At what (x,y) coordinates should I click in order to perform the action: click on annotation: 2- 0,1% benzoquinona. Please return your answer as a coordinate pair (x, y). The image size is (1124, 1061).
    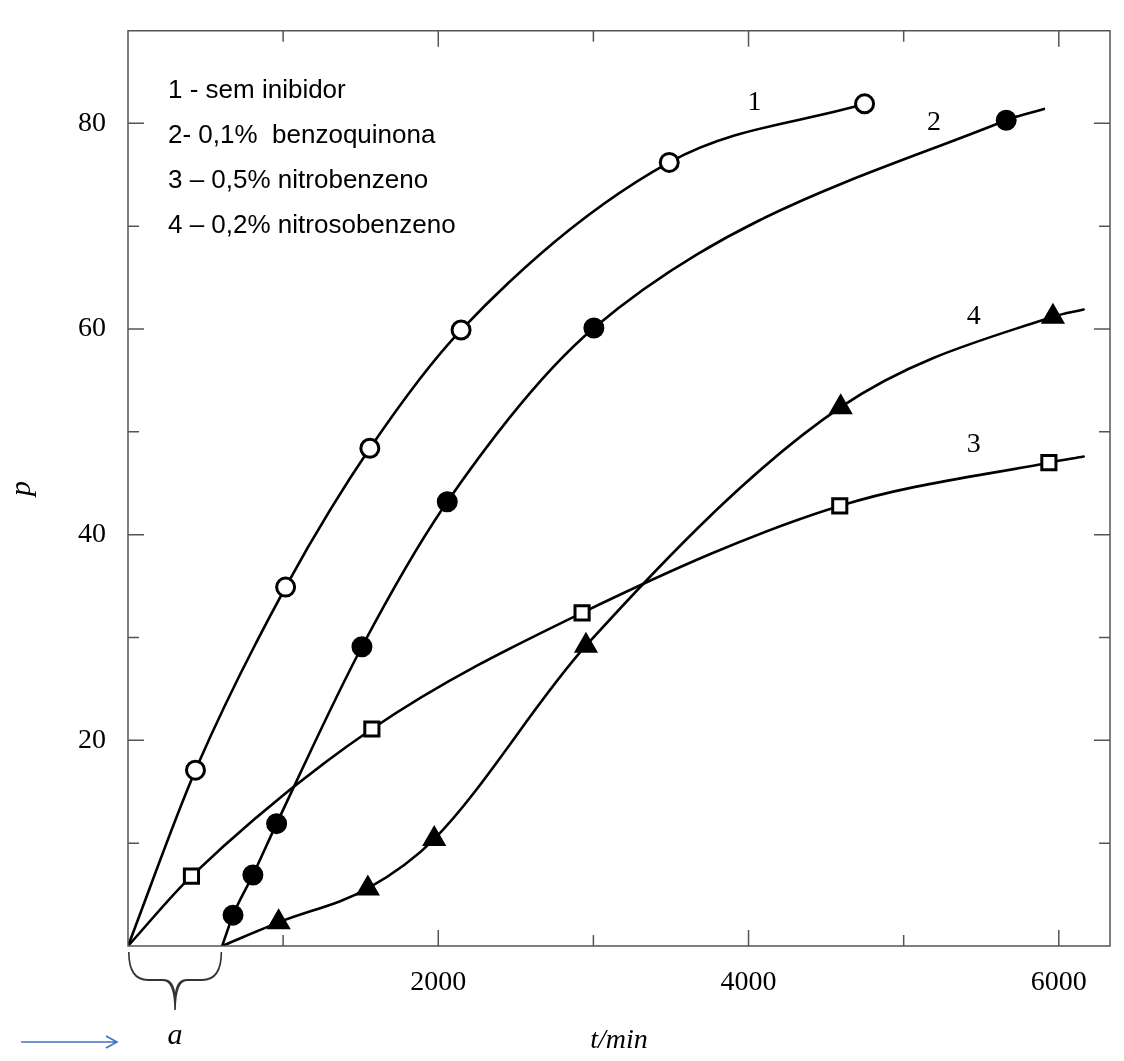
    Looking at the image, I should click on (302, 133).